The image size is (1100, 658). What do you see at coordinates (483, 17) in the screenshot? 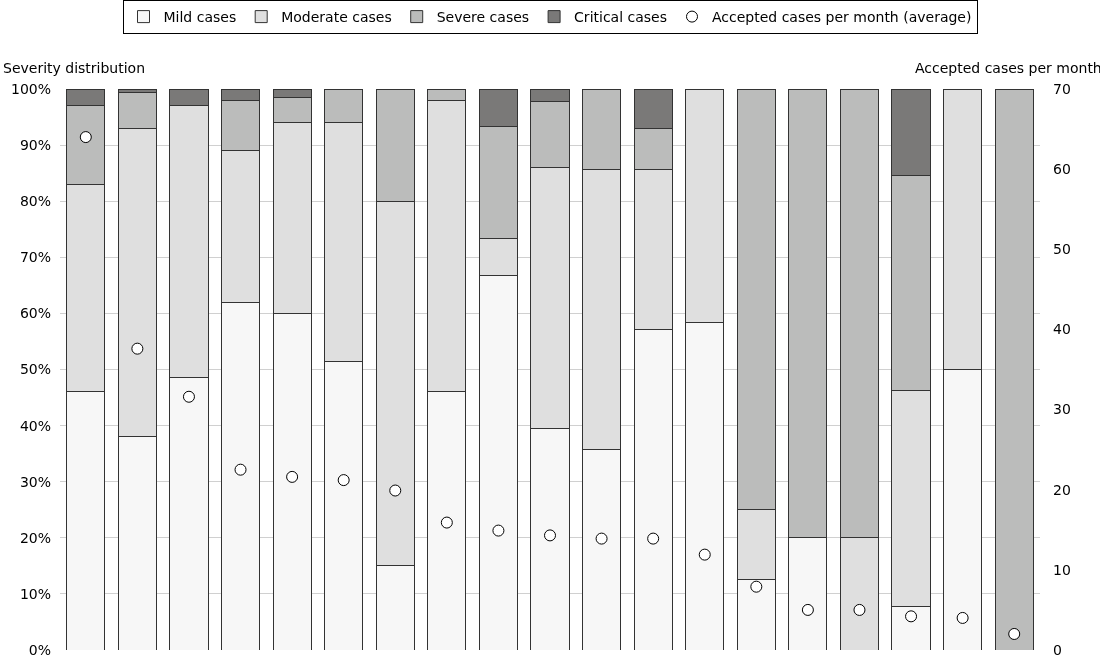
I see `legend-label: Severe cases` at bounding box center [483, 17].